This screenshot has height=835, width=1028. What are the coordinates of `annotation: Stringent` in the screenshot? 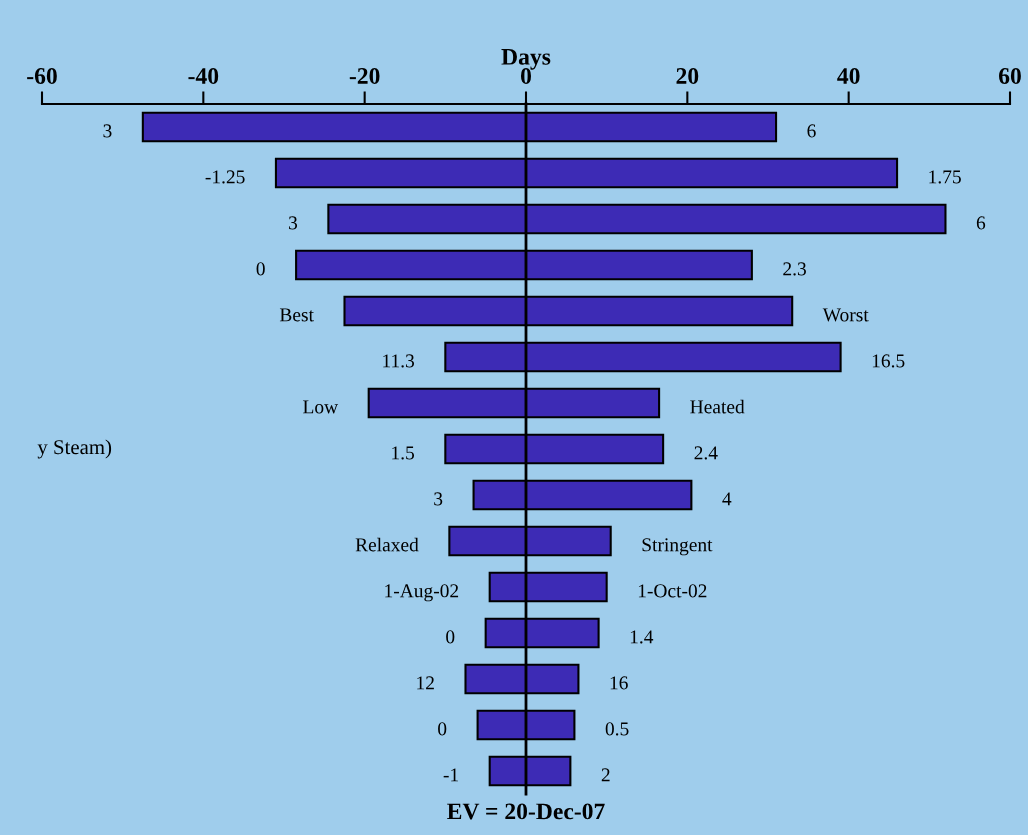 It's located at (677, 547).